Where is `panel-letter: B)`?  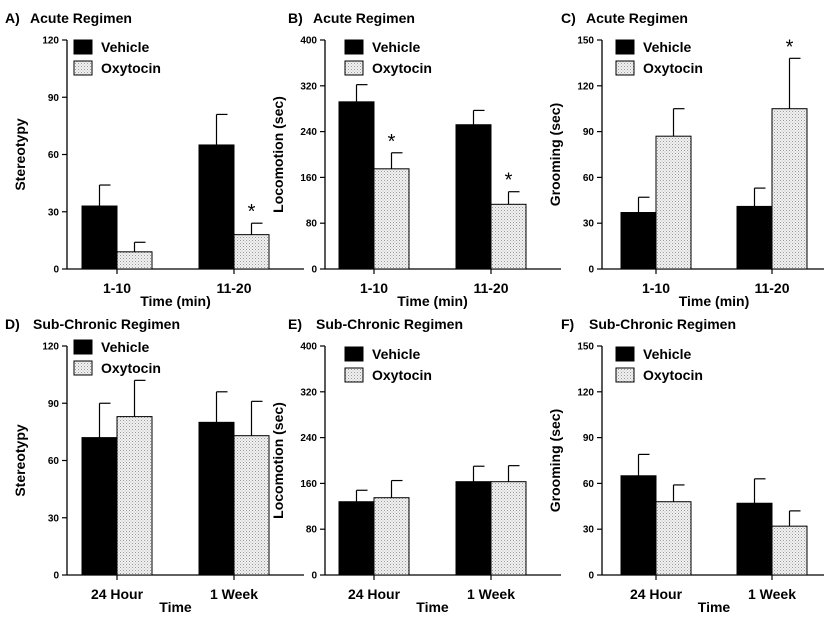 panel-letter: B) is located at coordinates (295, 18).